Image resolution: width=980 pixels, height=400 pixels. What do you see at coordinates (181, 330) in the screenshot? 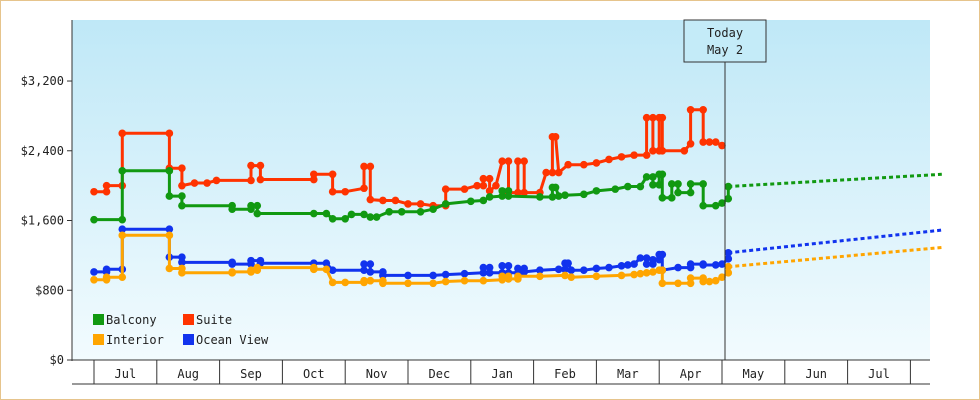
I see `legend: Balcony Suite Interior Ocean View` at bounding box center [181, 330].